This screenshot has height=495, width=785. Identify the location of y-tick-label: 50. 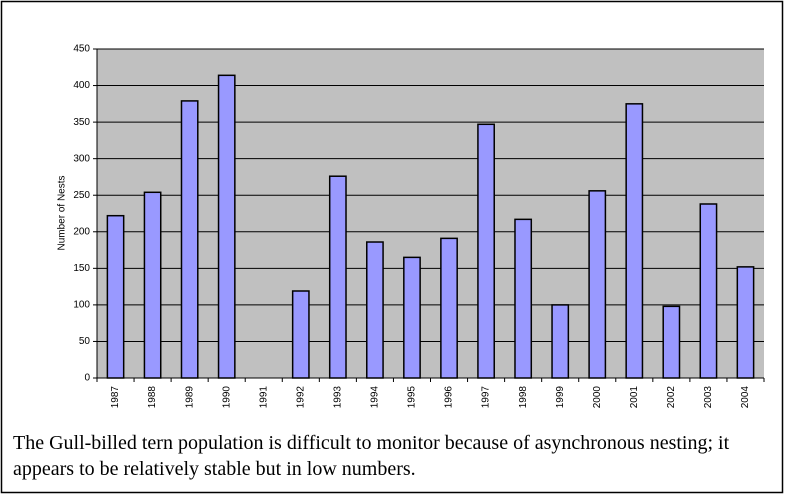
(85, 341).